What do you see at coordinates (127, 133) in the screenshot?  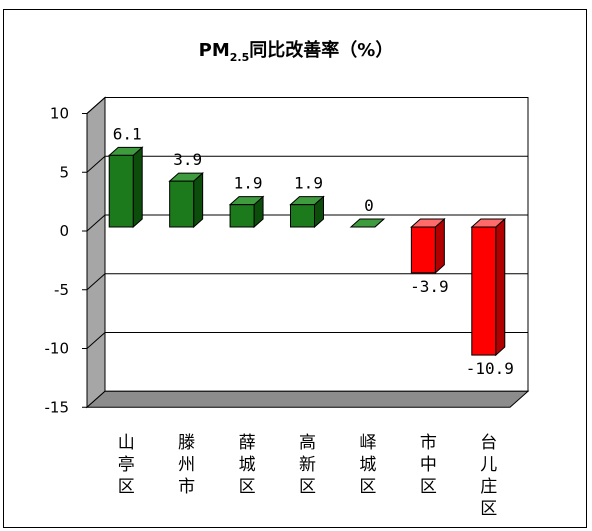 I see `data-label: 6.1` at bounding box center [127, 133].